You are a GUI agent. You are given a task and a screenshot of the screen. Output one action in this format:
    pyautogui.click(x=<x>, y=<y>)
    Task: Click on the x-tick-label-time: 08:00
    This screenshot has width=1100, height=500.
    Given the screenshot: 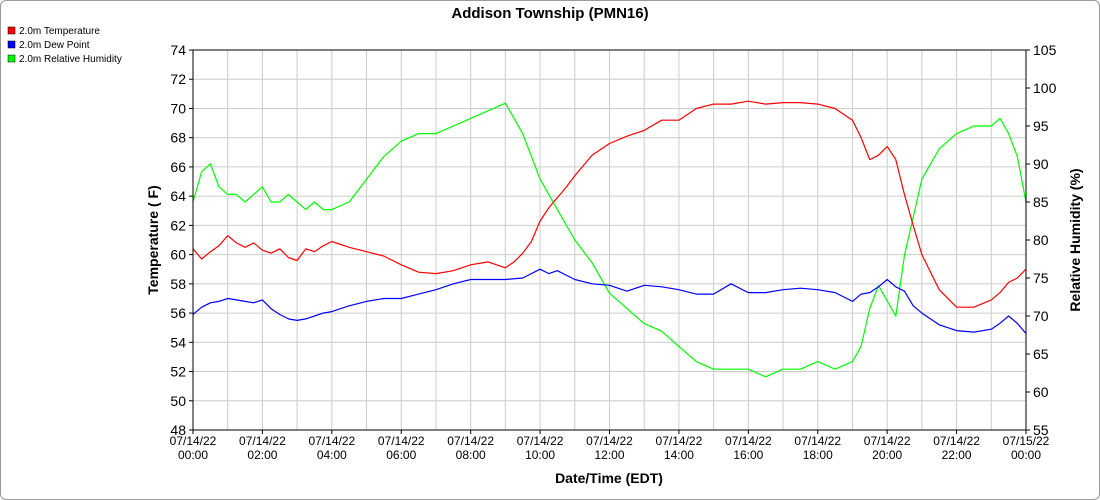 What is the action you would take?
    pyautogui.click(x=471, y=455)
    